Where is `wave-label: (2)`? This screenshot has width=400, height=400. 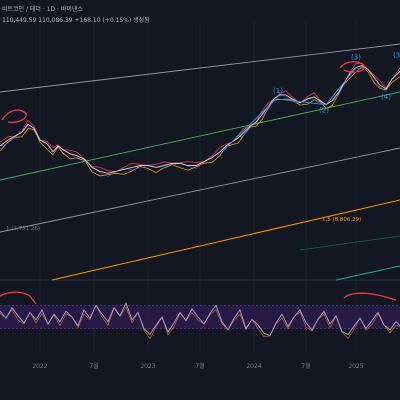
wave-label: (2) is located at coordinates (324, 111).